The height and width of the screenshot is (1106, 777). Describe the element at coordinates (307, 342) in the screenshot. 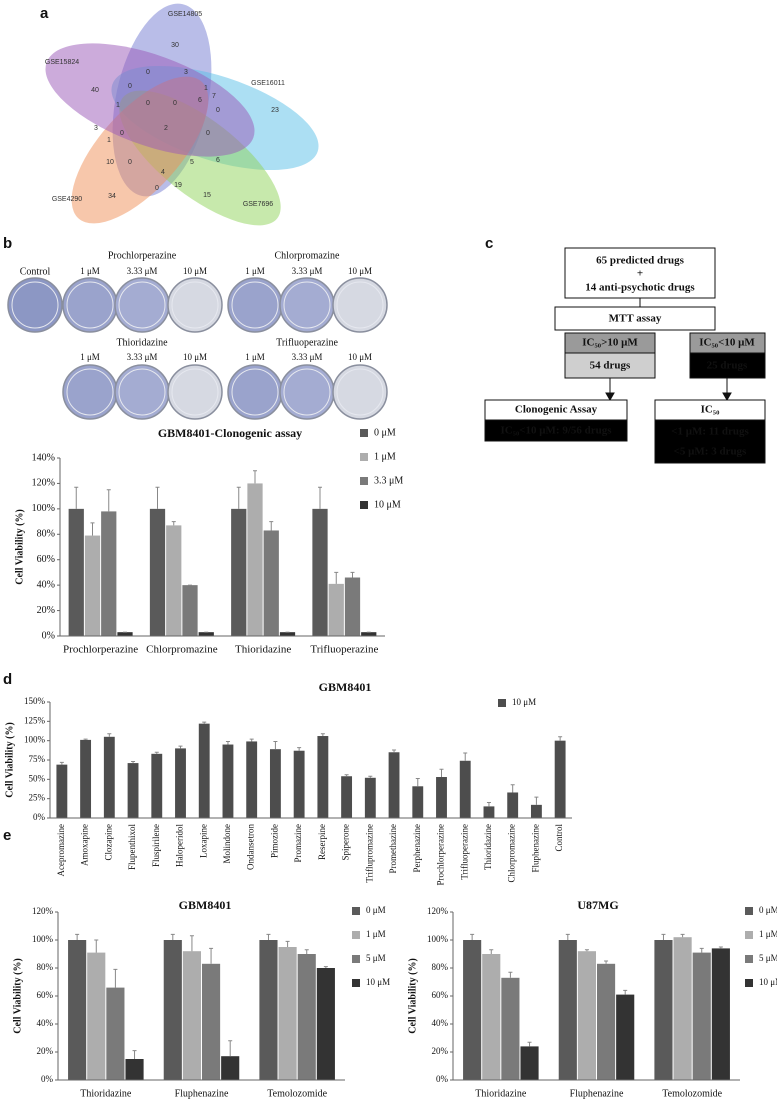

I see `drug-name: Trifluoperazine` at that location.